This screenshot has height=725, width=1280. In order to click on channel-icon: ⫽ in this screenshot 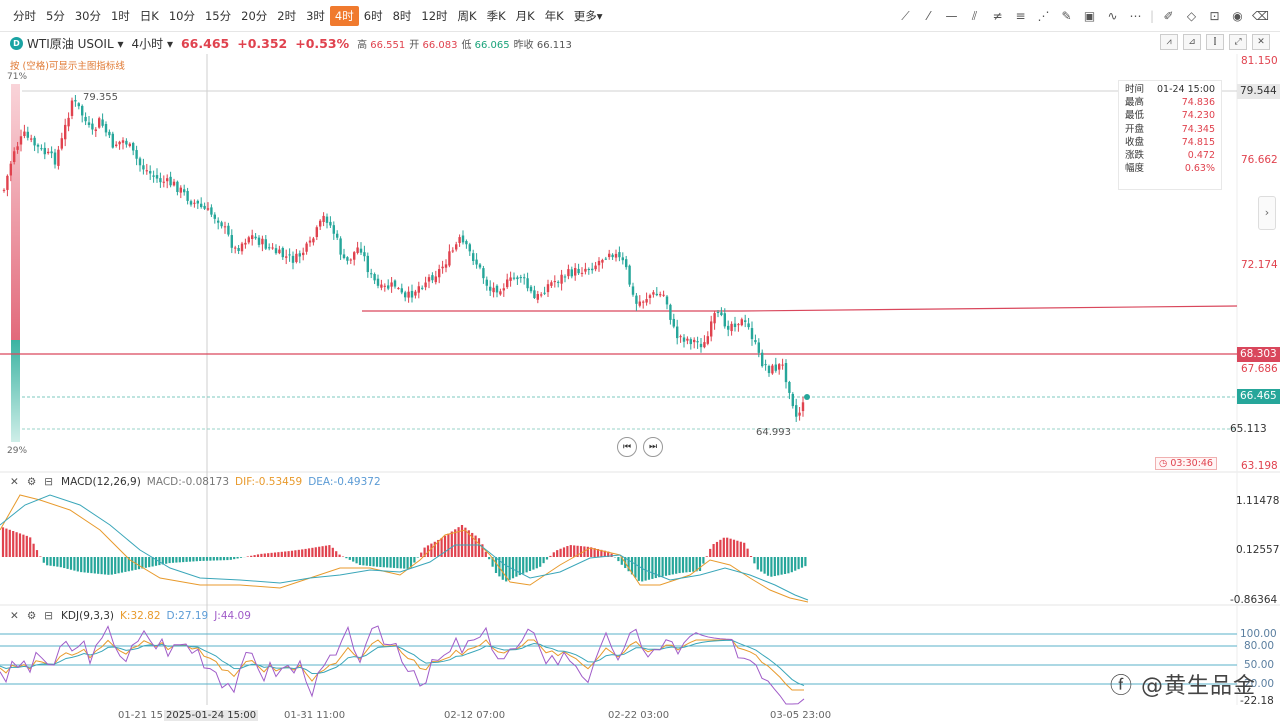, I will do `click(974, 16)`.